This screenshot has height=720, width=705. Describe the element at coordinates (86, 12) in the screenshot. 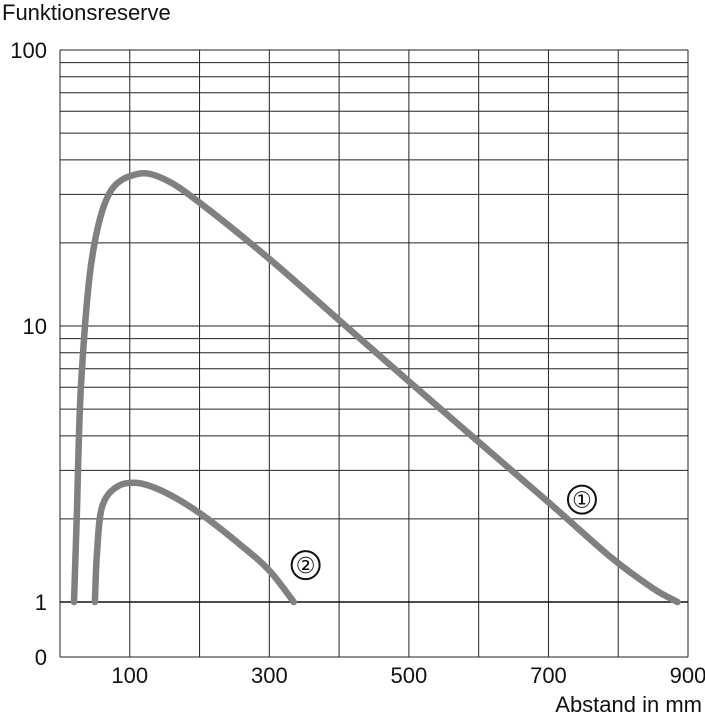

I see `y-axis-label: Funktionsreserve` at that location.